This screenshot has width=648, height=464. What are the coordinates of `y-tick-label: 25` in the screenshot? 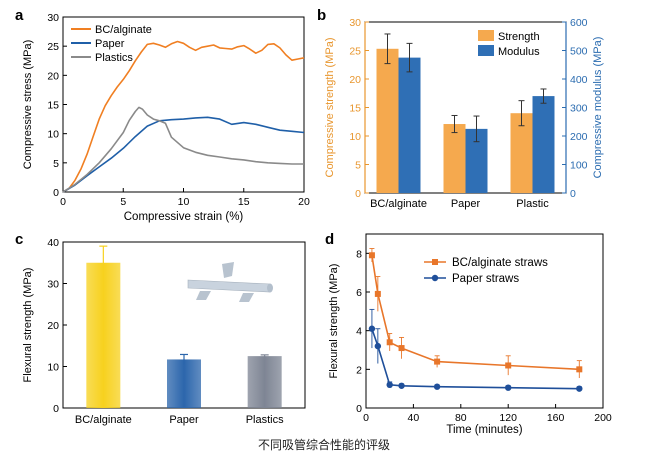 It's located at (53, 47).